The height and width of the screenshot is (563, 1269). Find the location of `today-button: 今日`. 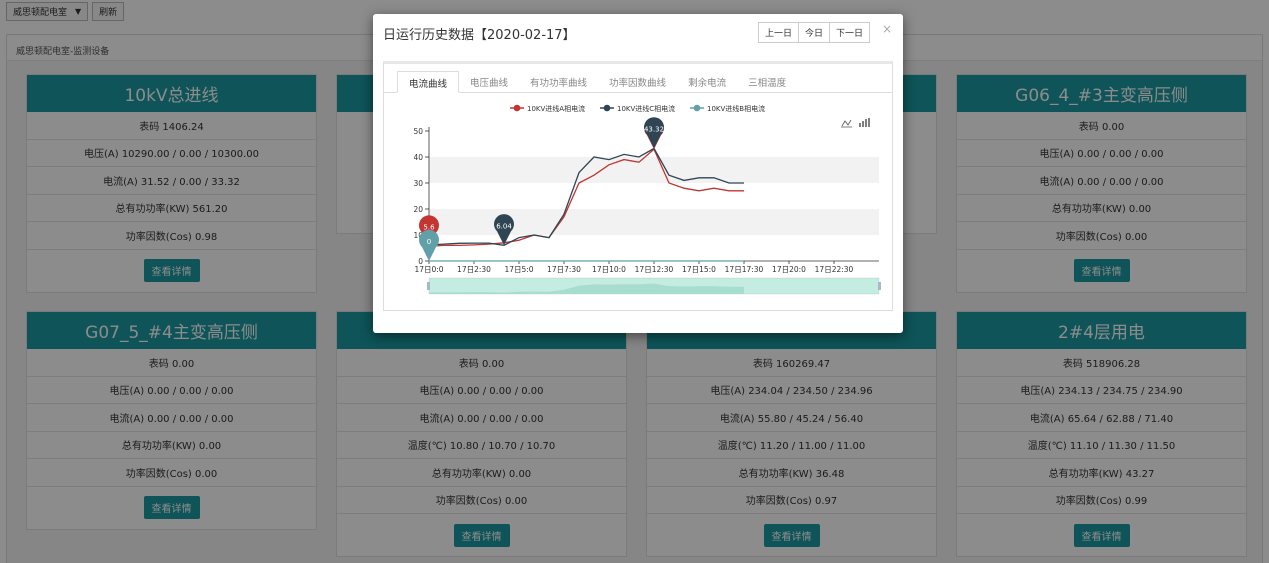

today-button: 今日 is located at coordinates (813, 32).